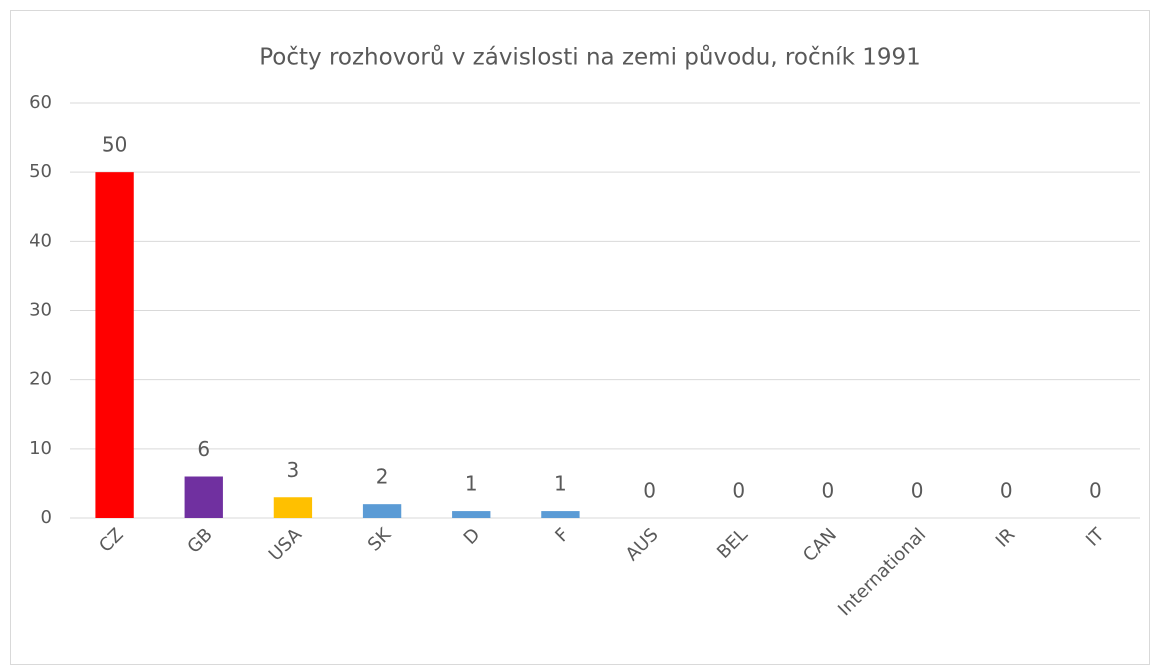 Image resolution: width=1160 pixels, height=665 pixels. What do you see at coordinates (382, 477) in the screenshot?
I see `data-label: 2` at bounding box center [382, 477].